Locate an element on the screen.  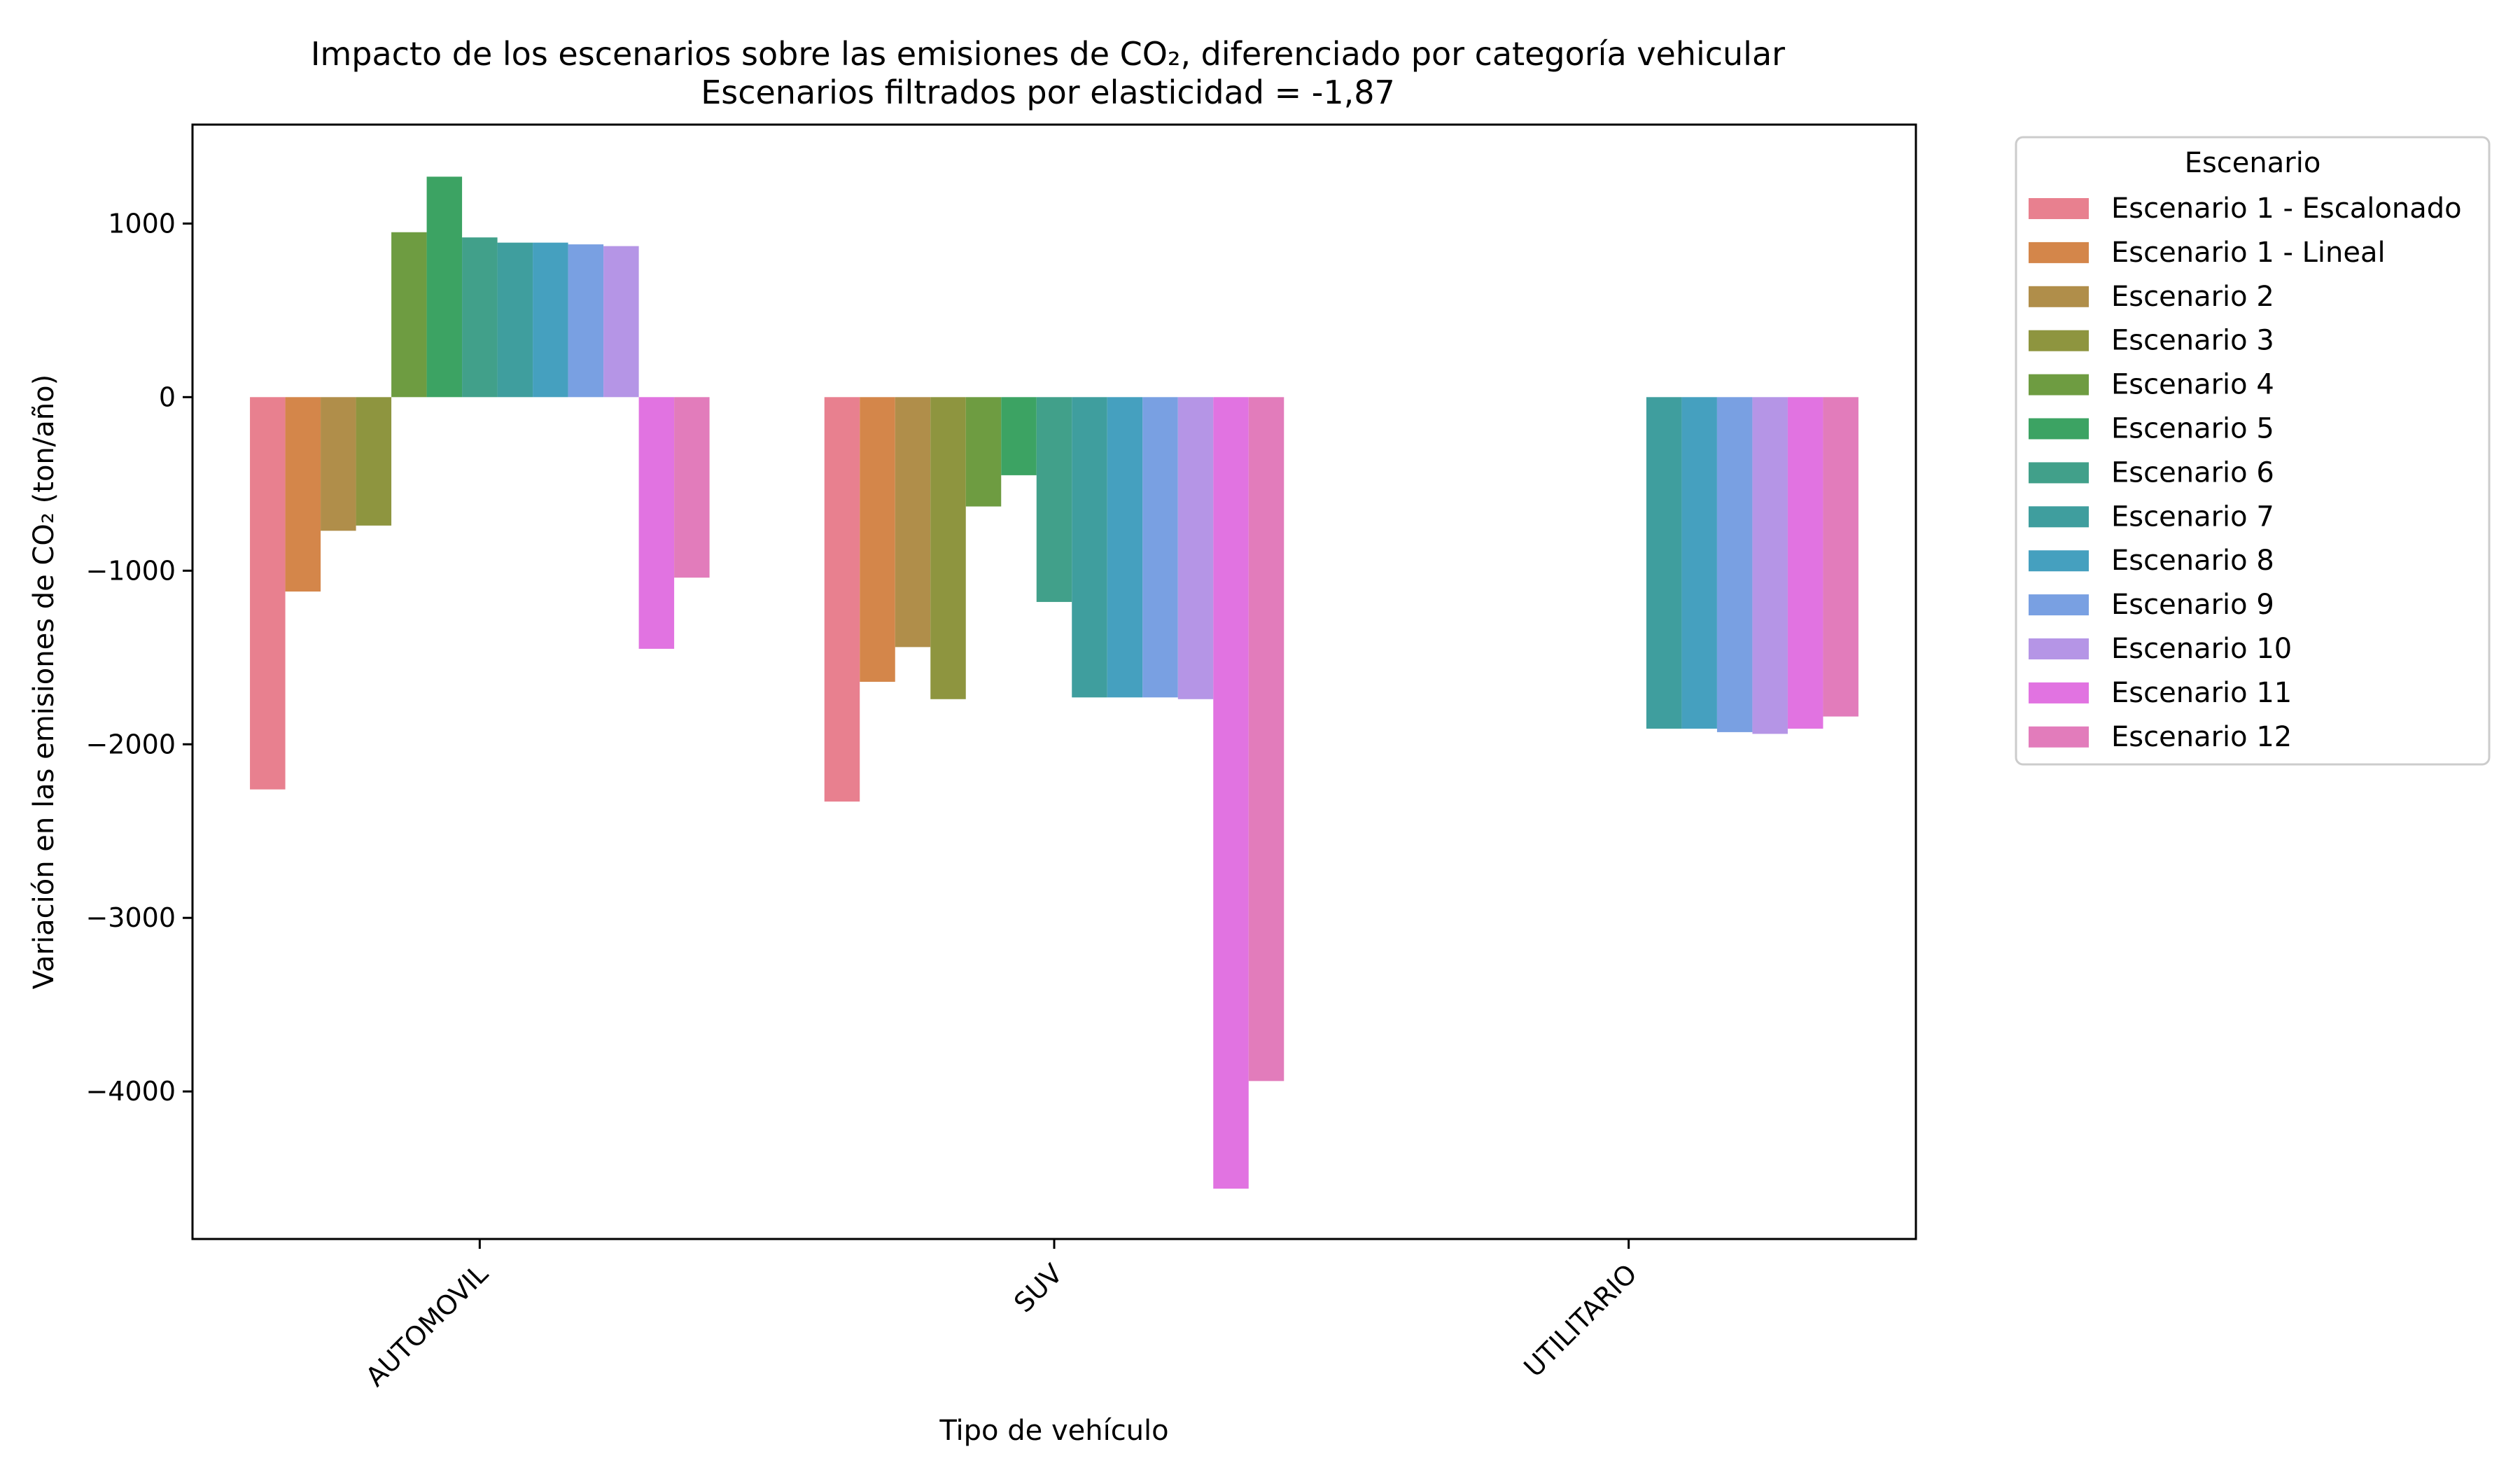
legend-title: Escenario is located at coordinates (2253, 163).